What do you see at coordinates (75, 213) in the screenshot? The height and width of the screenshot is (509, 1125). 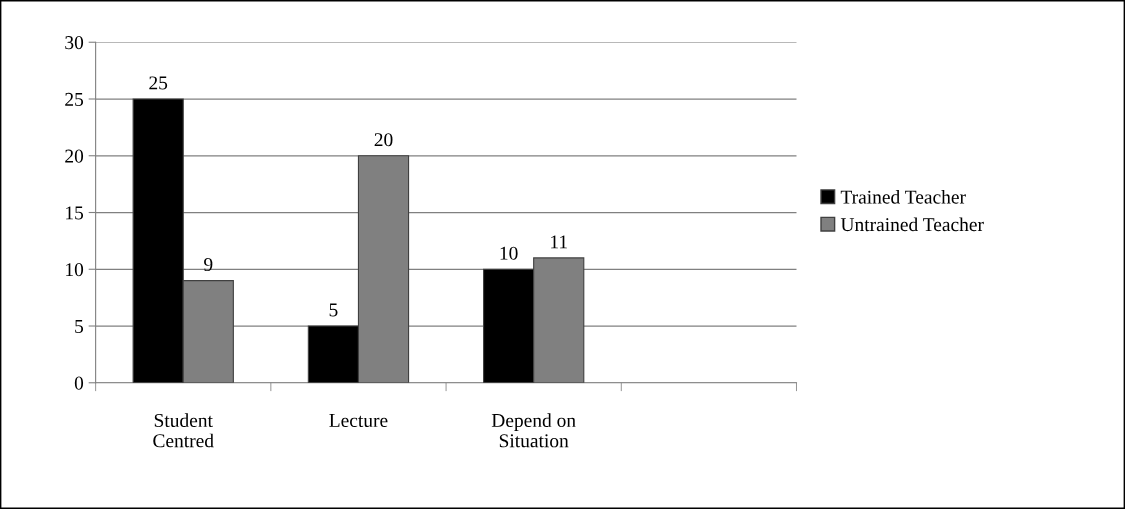 I see `y-tick-label: 15` at bounding box center [75, 213].